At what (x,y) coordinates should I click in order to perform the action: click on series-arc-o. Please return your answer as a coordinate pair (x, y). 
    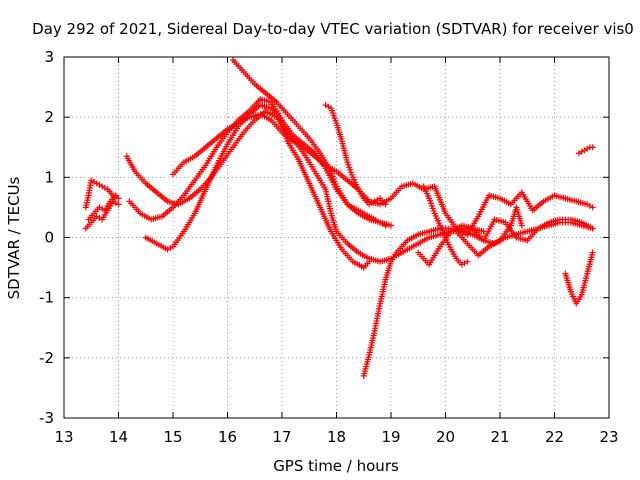
    Looking at the image, I should click on (586, 150).